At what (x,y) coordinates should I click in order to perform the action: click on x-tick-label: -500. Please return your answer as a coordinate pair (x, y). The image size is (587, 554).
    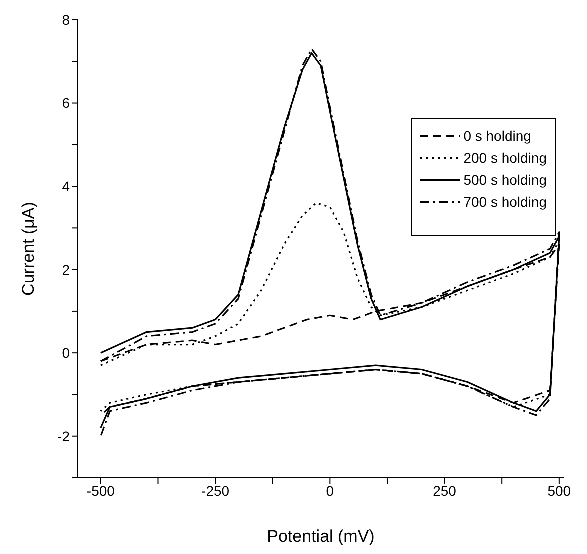
    Looking at the image, I should click on (101, 490).